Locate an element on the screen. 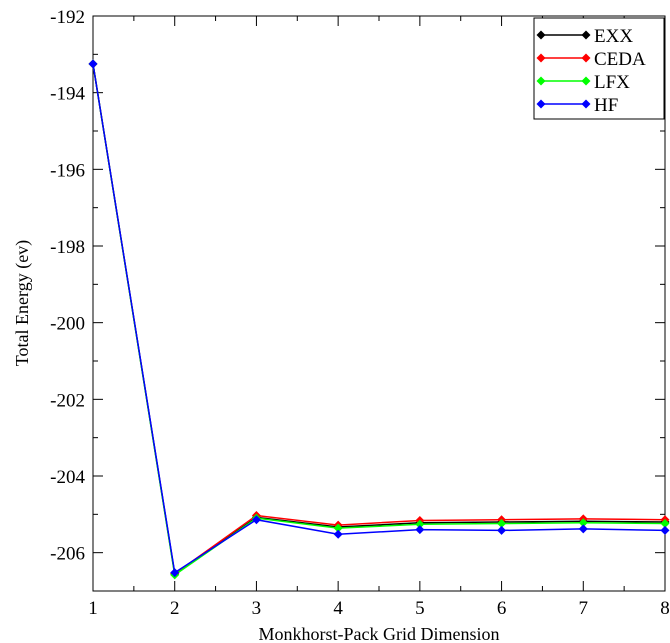  y-tick-label: -206 is located at coordinates (67, 554).